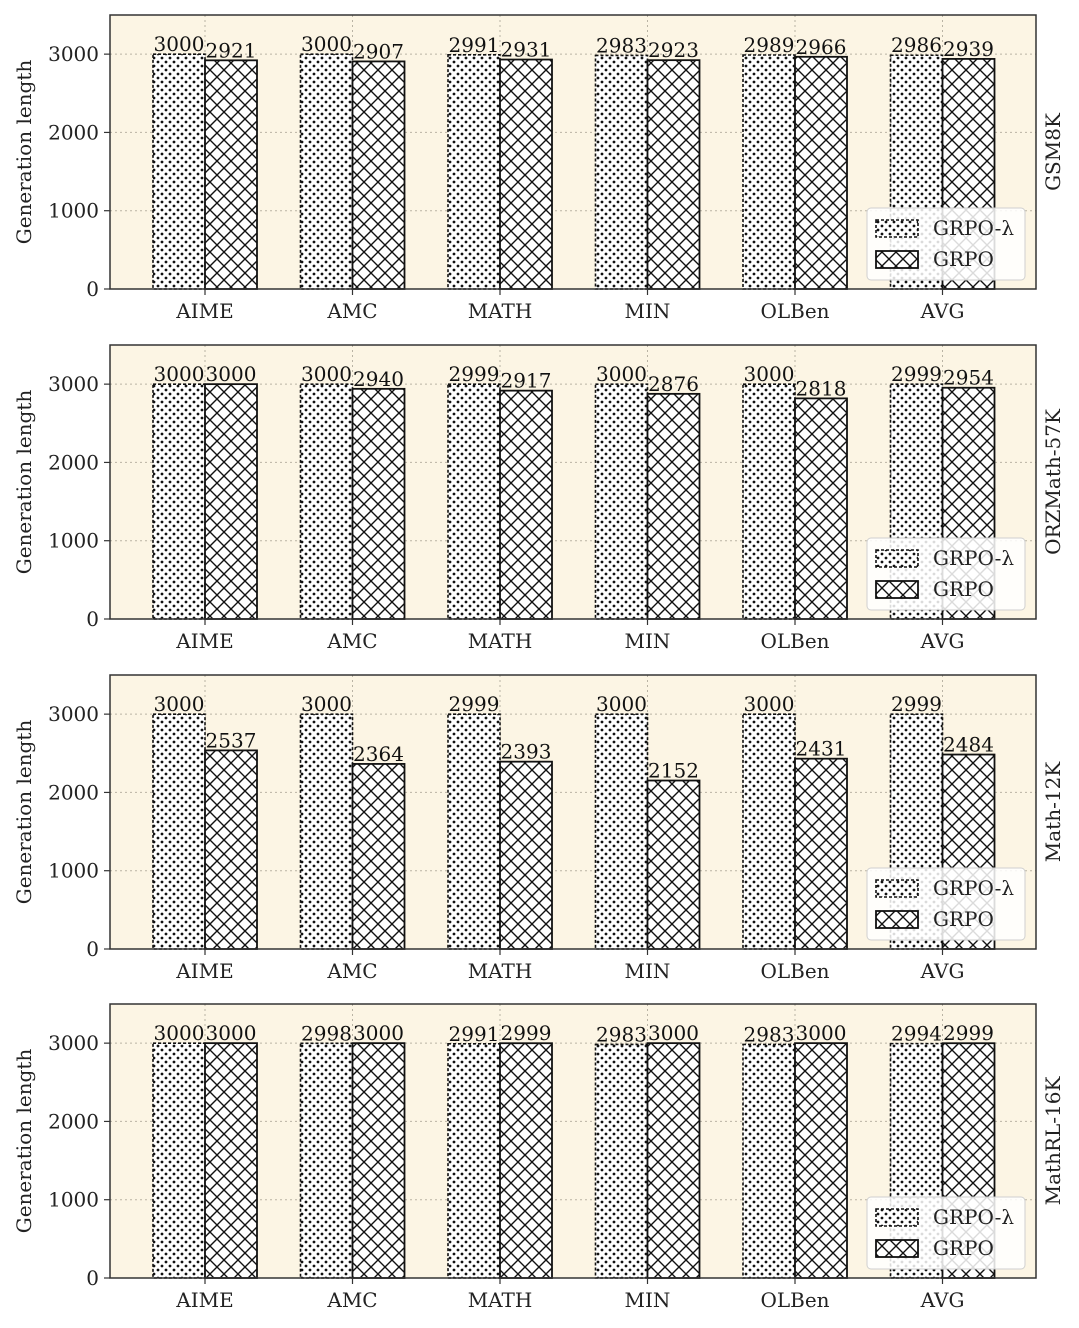 Image resolution: width=1079 pixels, height=1328 pixels. What do you see at coordinates (351, 641) in the screenshot?
I see `x-tick-label: AMC` at bounding box center [351, 641].